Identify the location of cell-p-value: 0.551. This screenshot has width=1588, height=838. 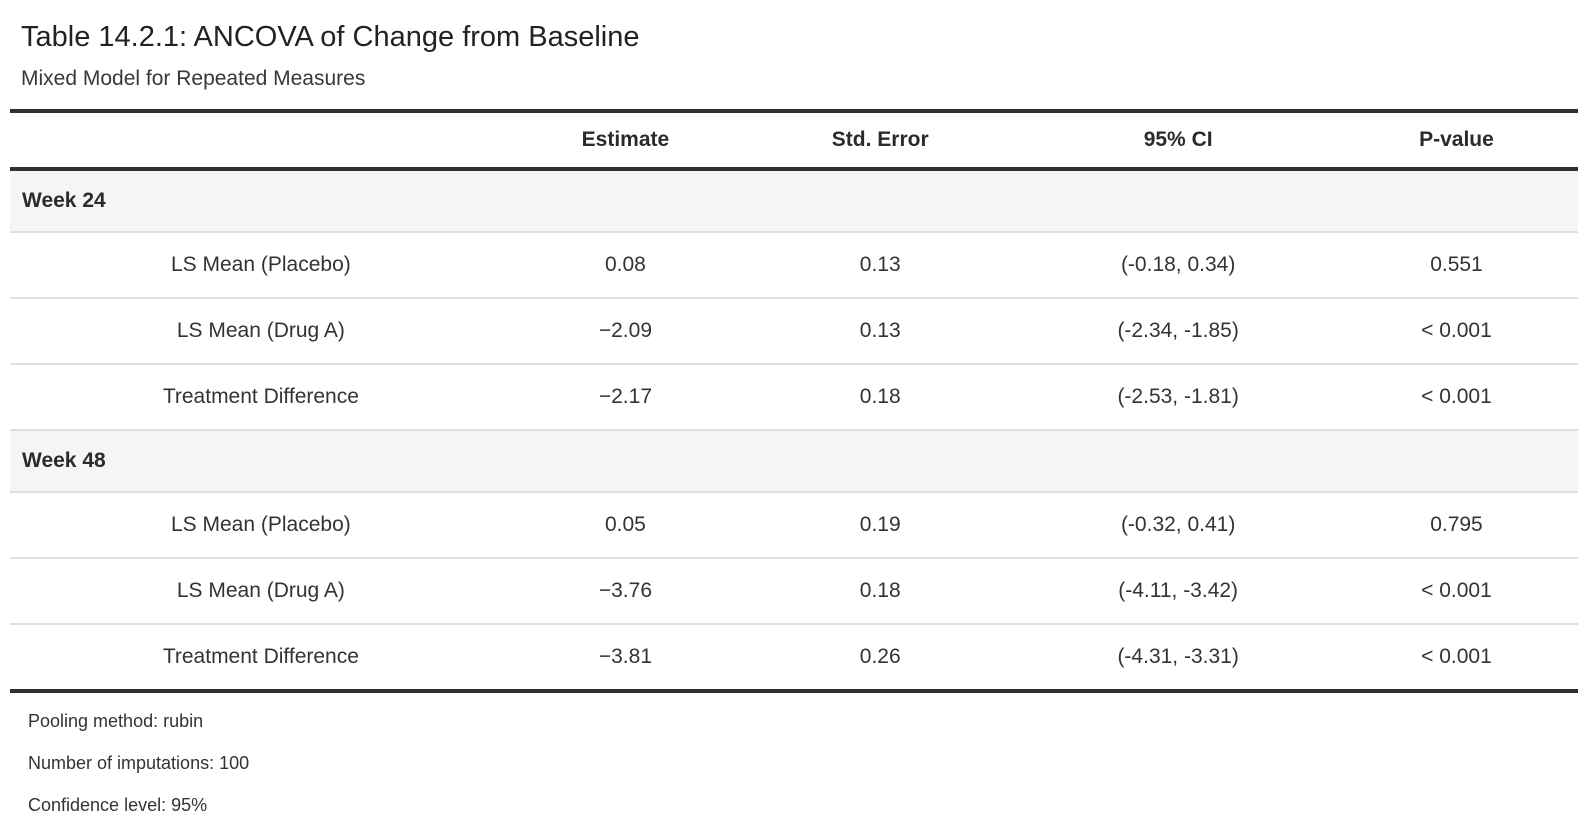
(1456, 266).